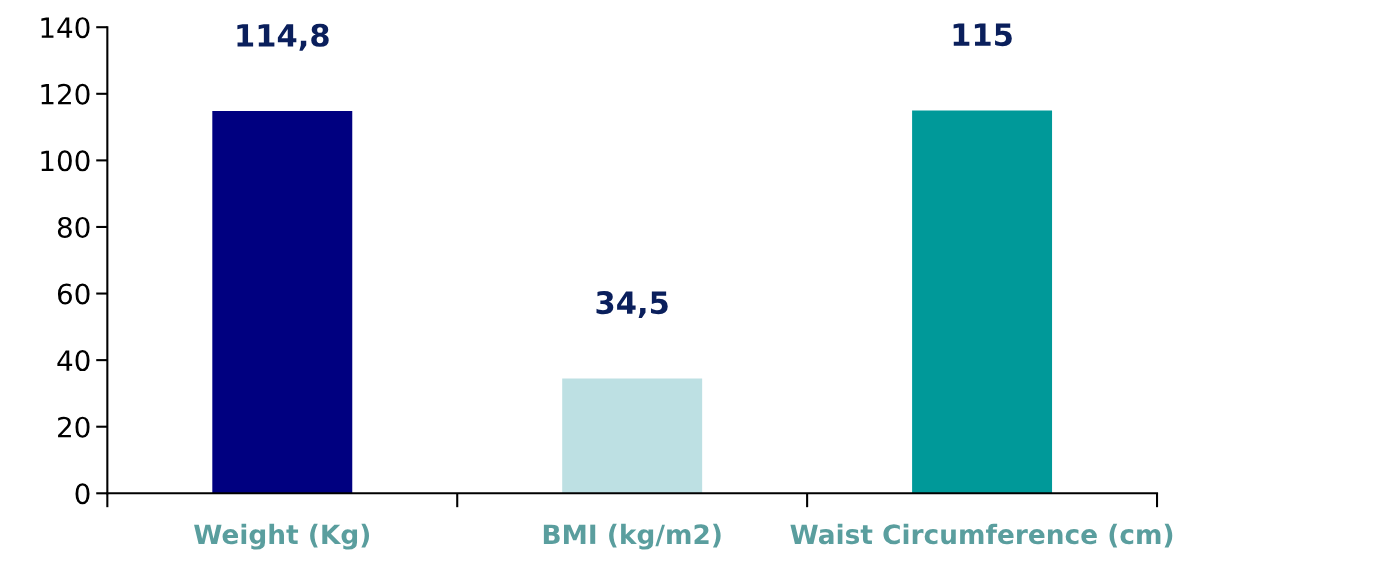 This screenshot has width=1394, height=567. Describe the element at coordinates (65, 28) in the screenshot. I see `y-tick-label: 140` at that location.